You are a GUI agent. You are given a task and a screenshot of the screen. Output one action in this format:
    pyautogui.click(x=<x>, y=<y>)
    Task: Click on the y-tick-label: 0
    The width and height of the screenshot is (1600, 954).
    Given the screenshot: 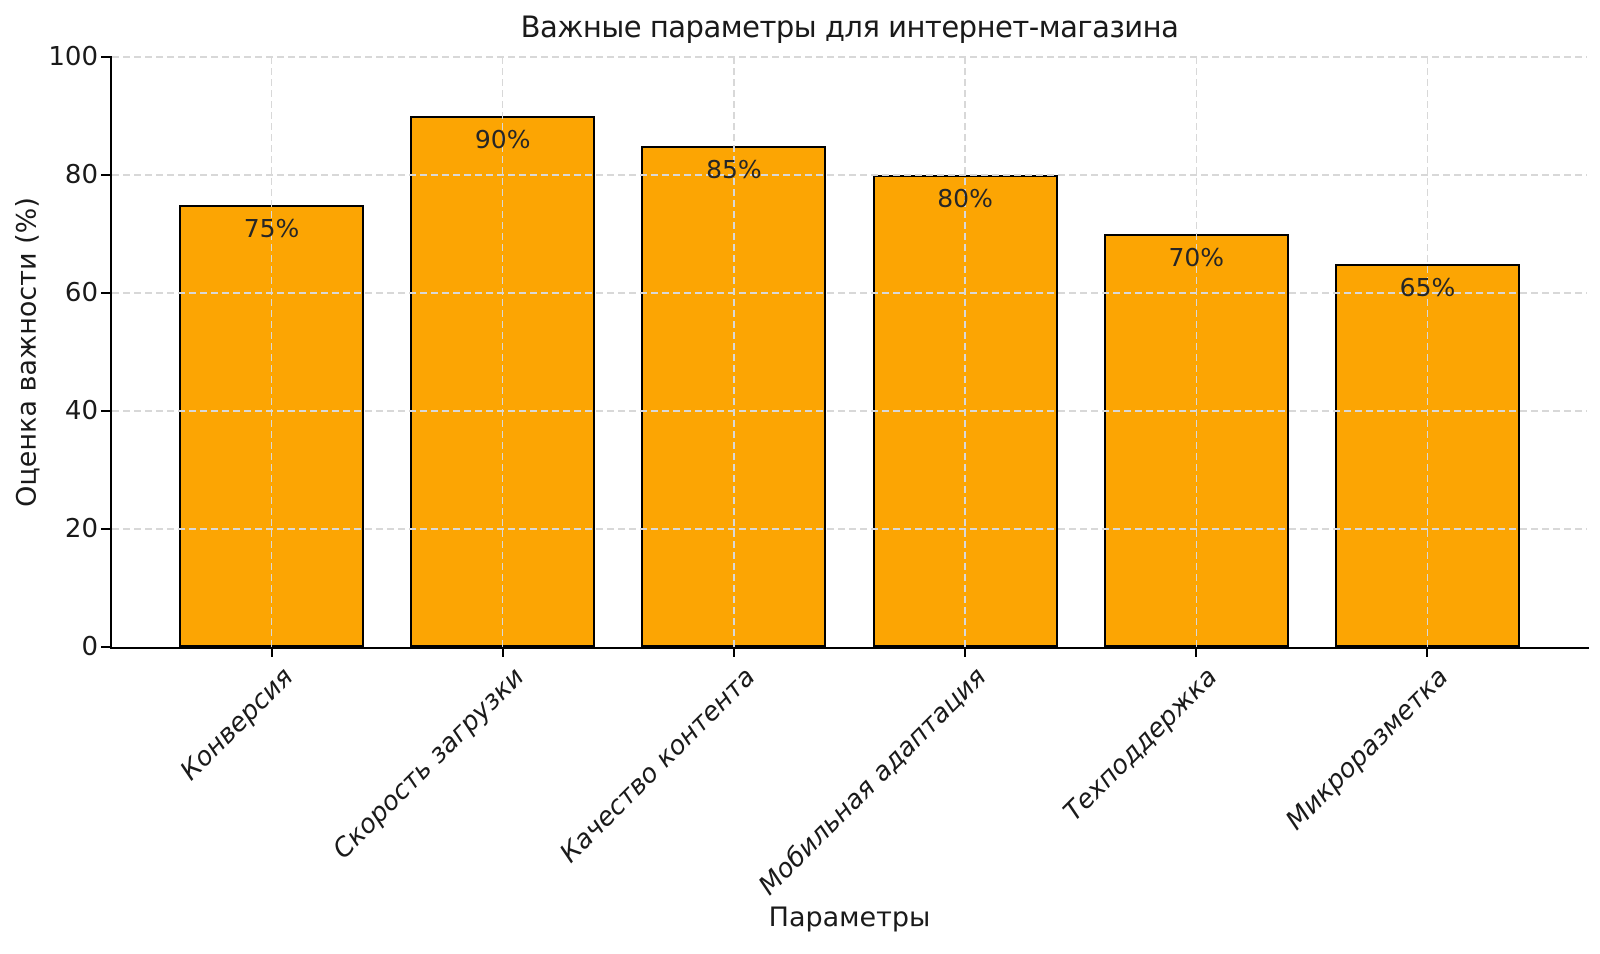 What is the action you would take?
    pyautogui.click(x=89, y=647)
    